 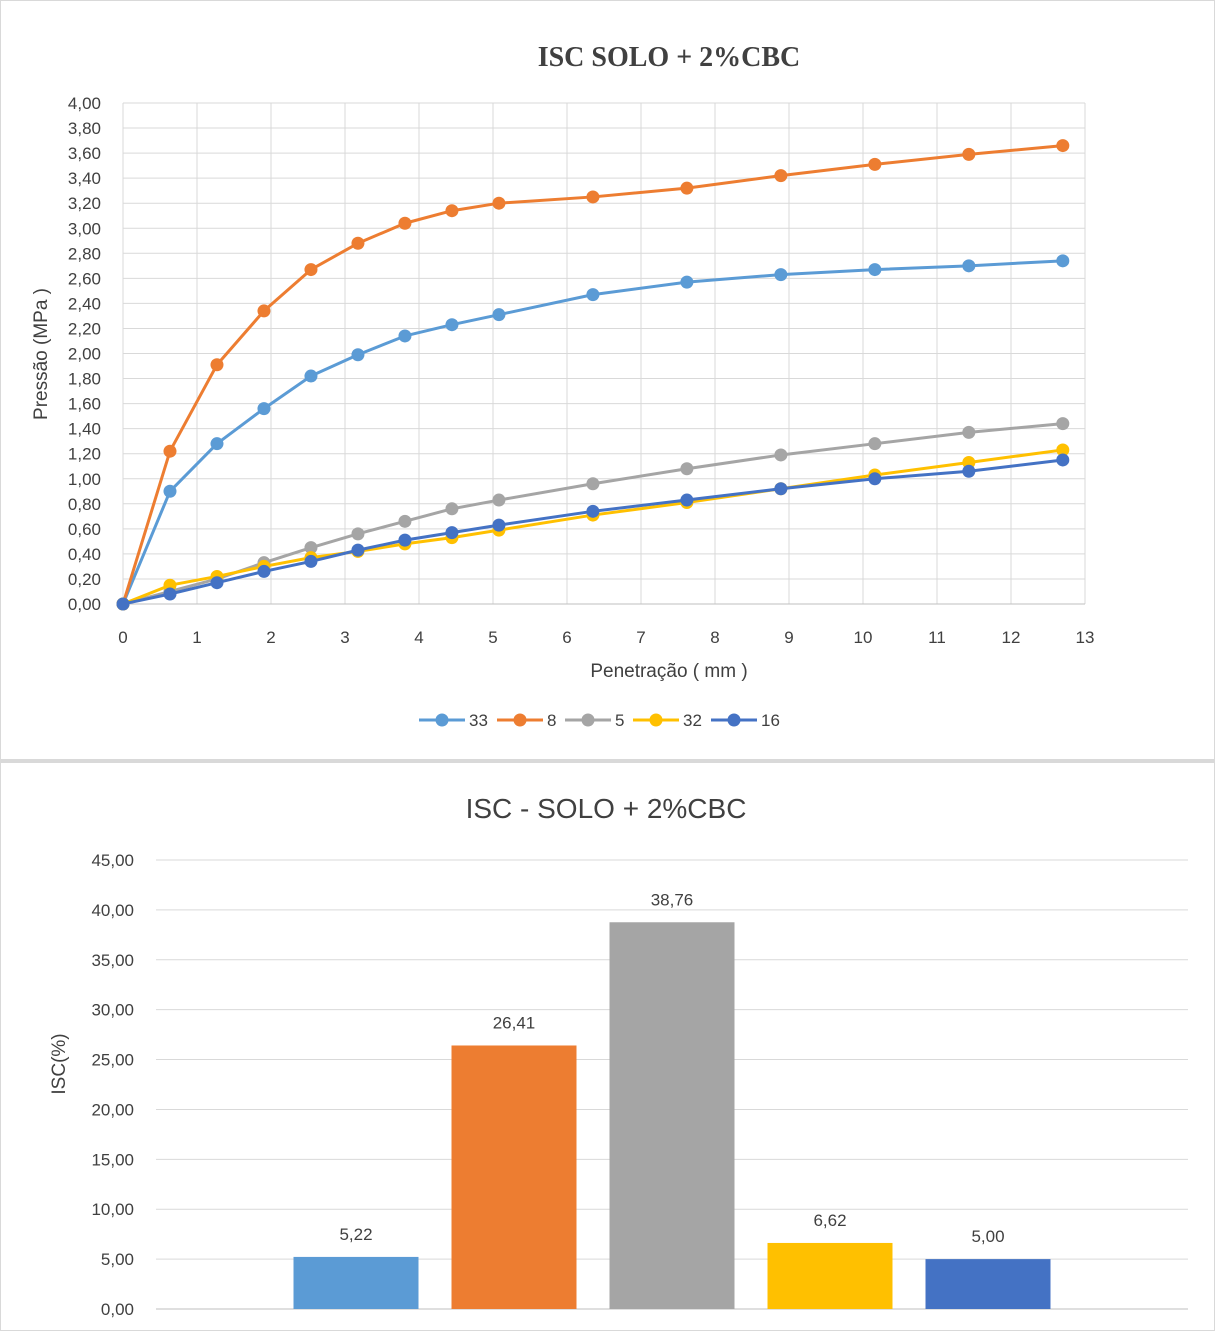 What do you see at coordinates (270, 637) in the screenshot?
I see `x-tick-label: 2` at bounding box center [270, 637].